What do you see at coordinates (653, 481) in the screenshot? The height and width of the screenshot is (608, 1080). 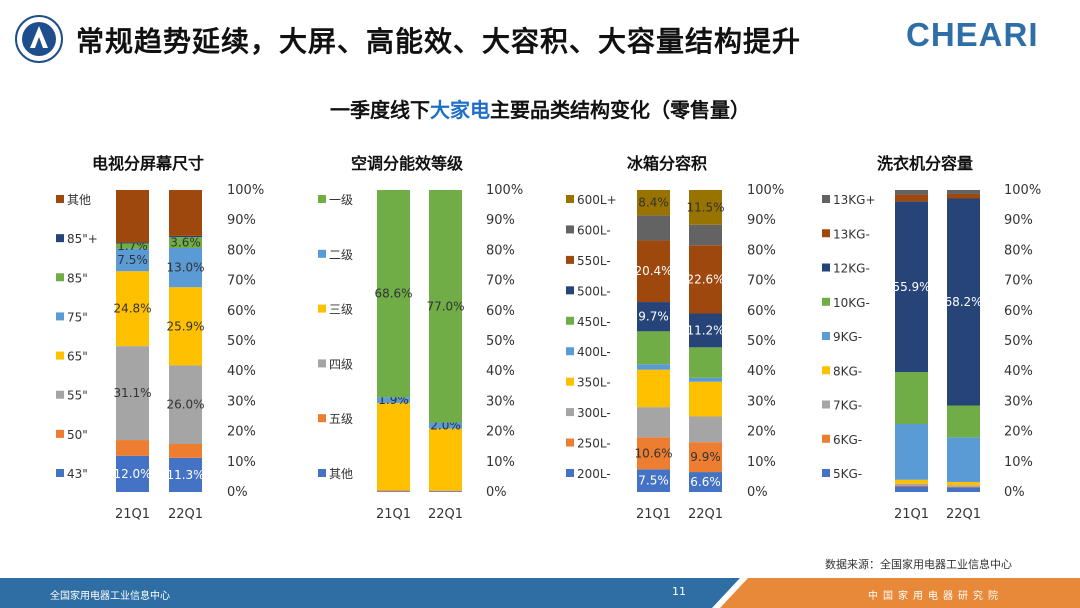 I see `data-label: 7.5%` at bounding box center [653, 481].